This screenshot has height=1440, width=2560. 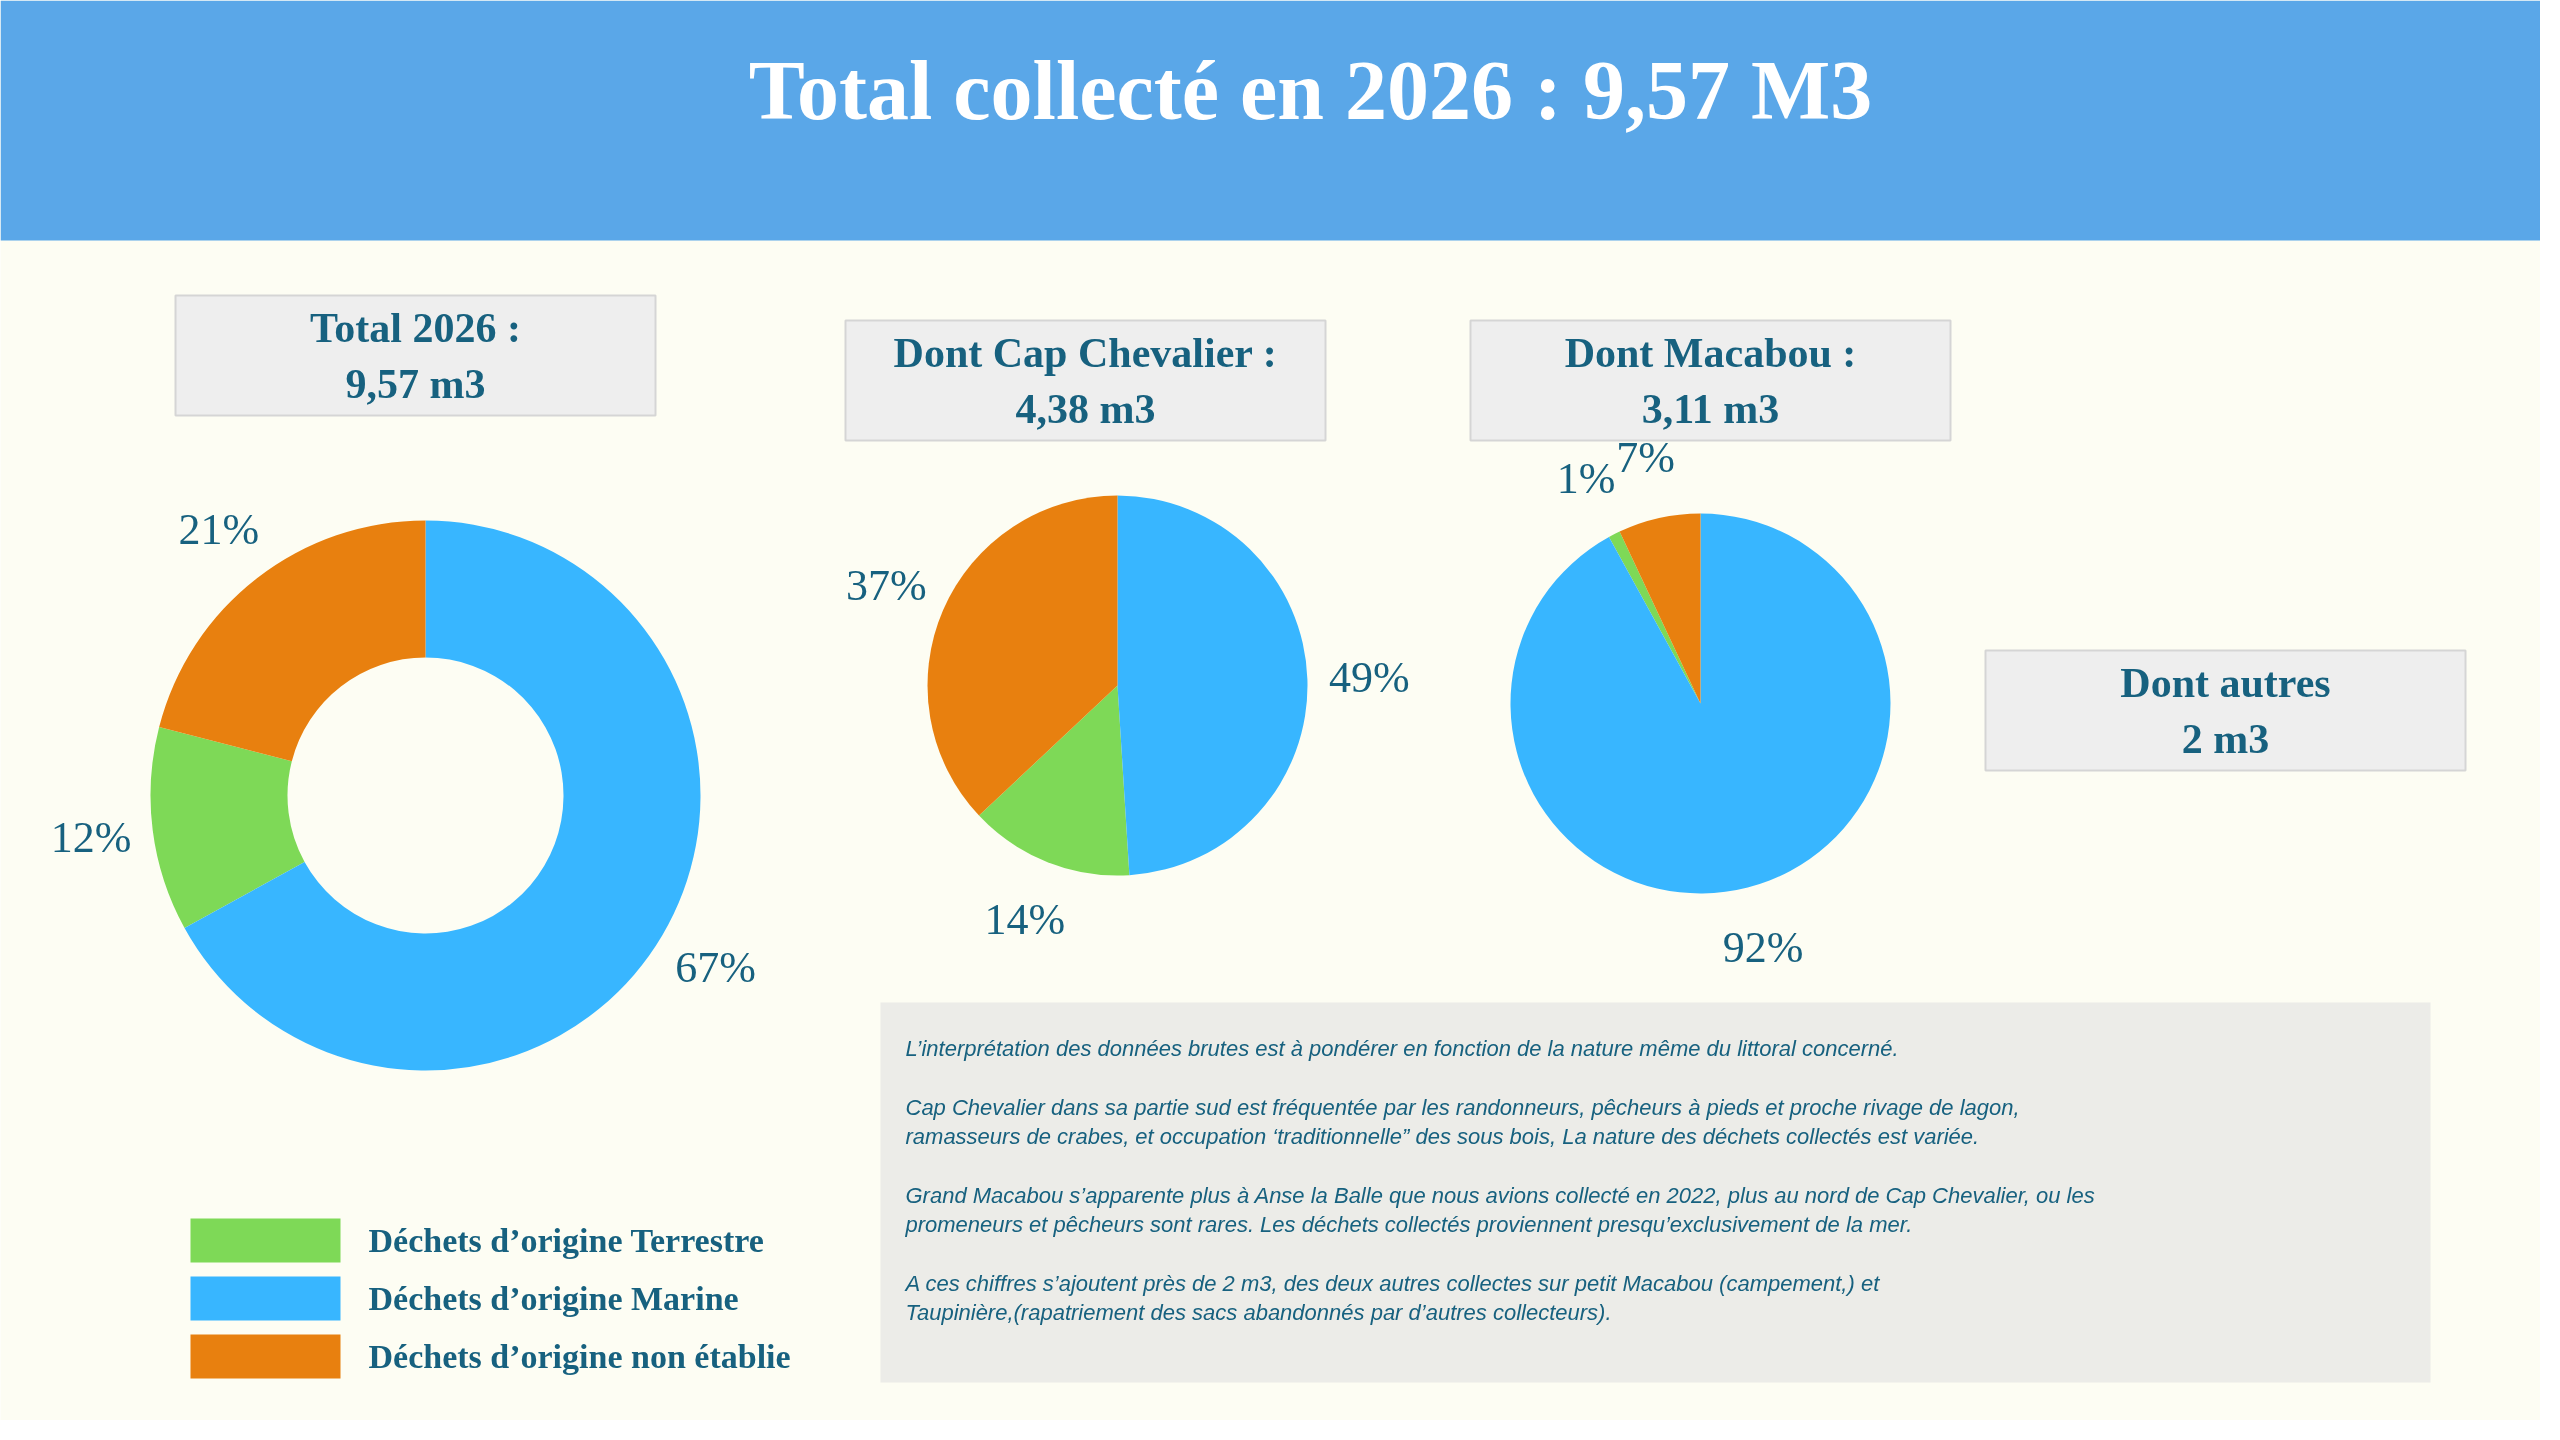 What do you see at coordinates (1462, 1122) in the screenshot?
I see `text: Cap Chevalier dans sa partie sud est fréquentée par les randonneurs, pêcheurs à pieds et proche rivage de lagon, ramasseurs de crabes, et occupation ‘traditionnelle” des sous bois, La nature des déchets collectés est variée.` at bounding box center [1462, 1122].